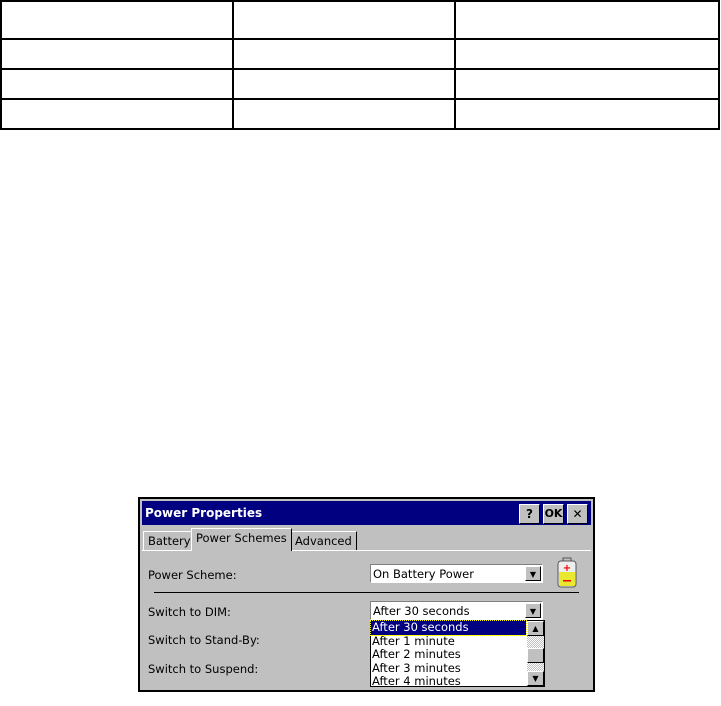  I want to click on dim-label: Switch to DIM:, so click(189, 612).